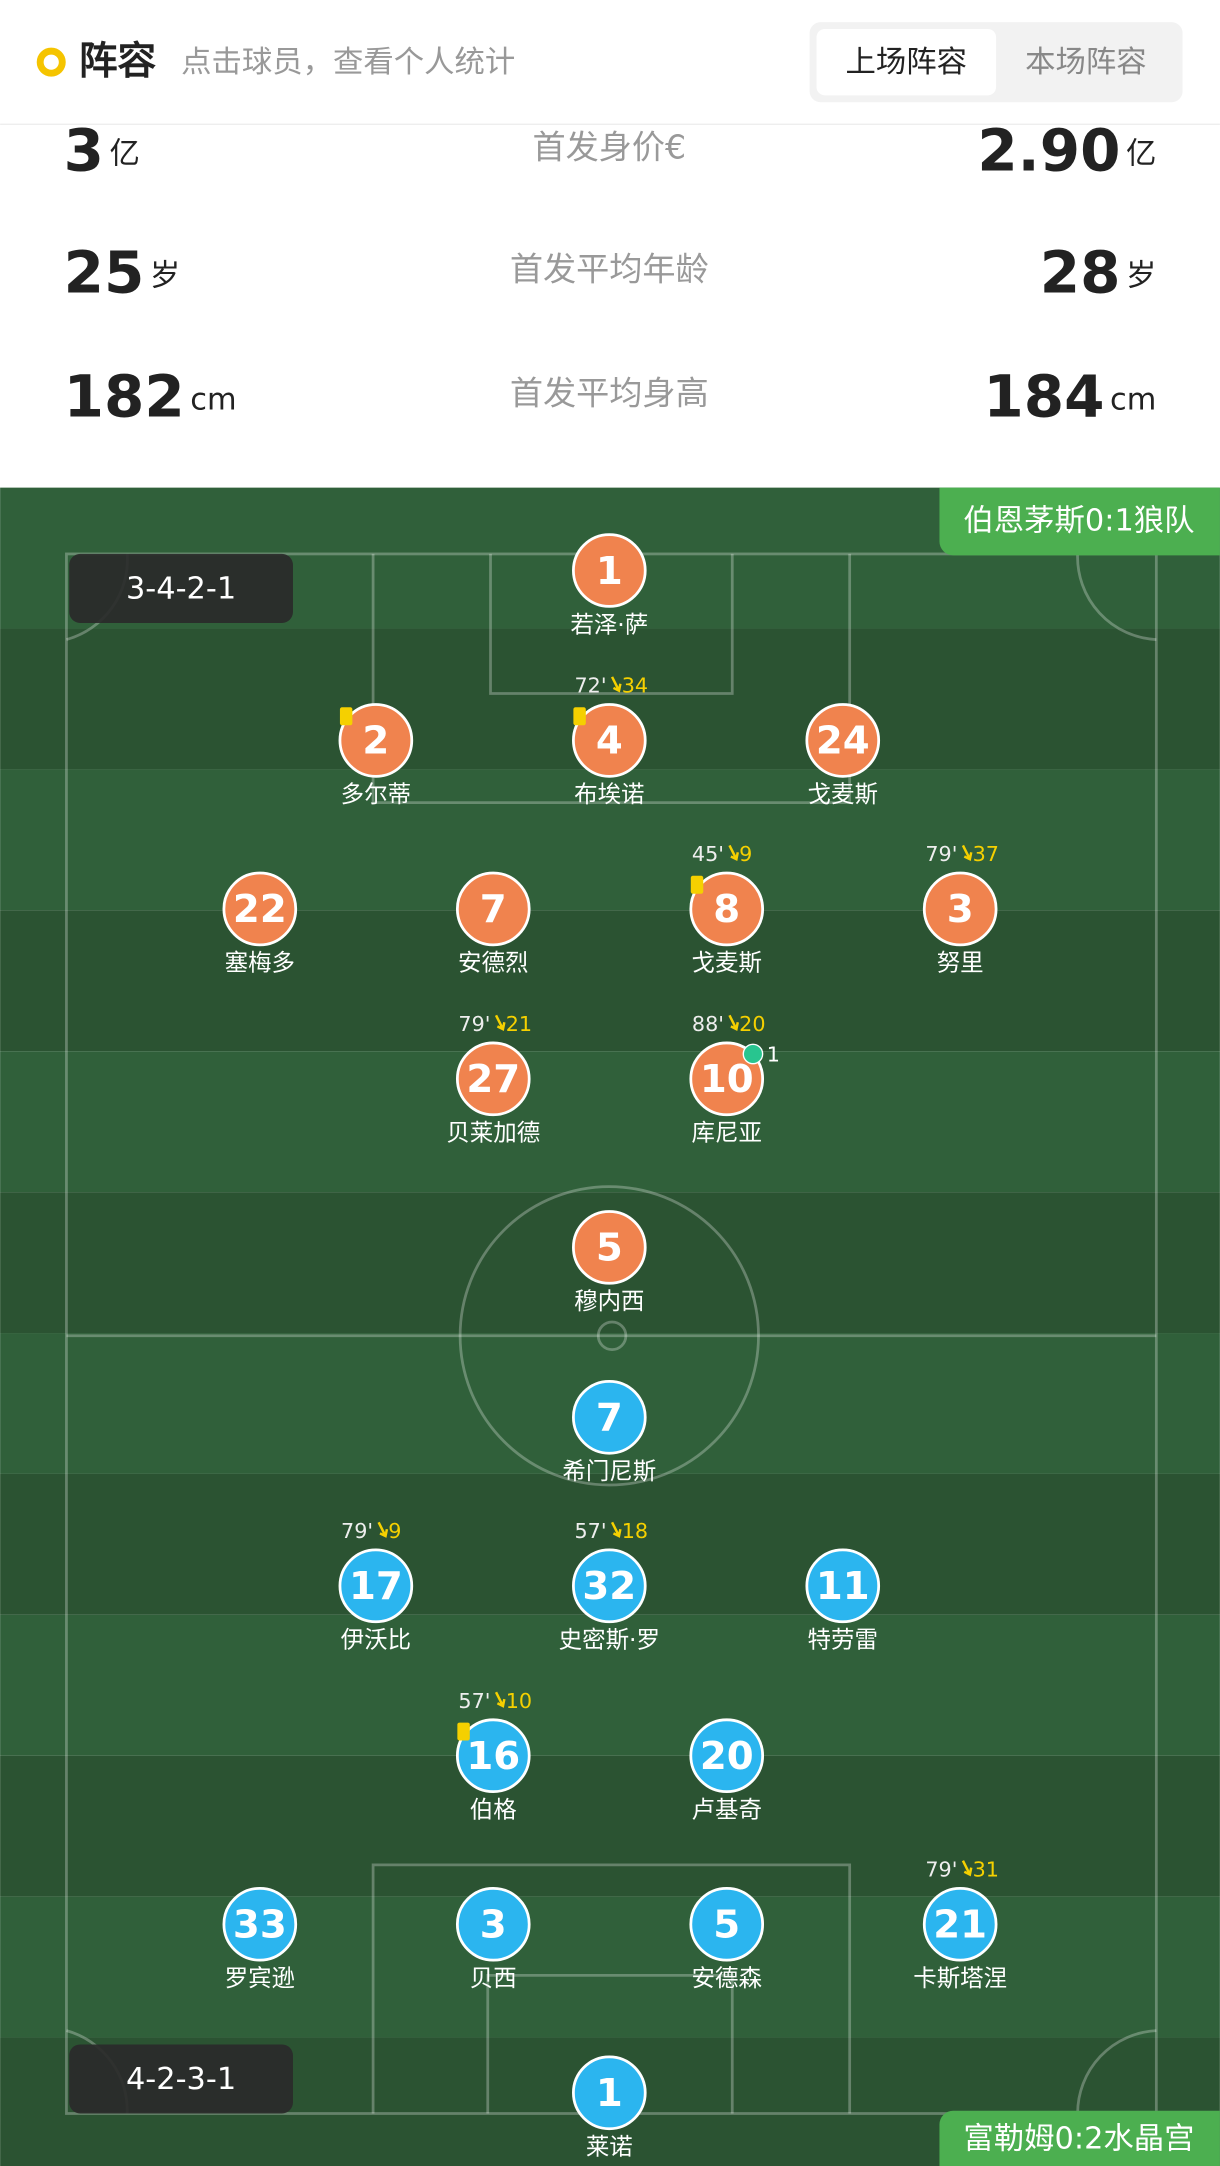 The width and height of the screenshot is (1220, 2166). I want to click on sub-number: 10, so click(519, 1701).